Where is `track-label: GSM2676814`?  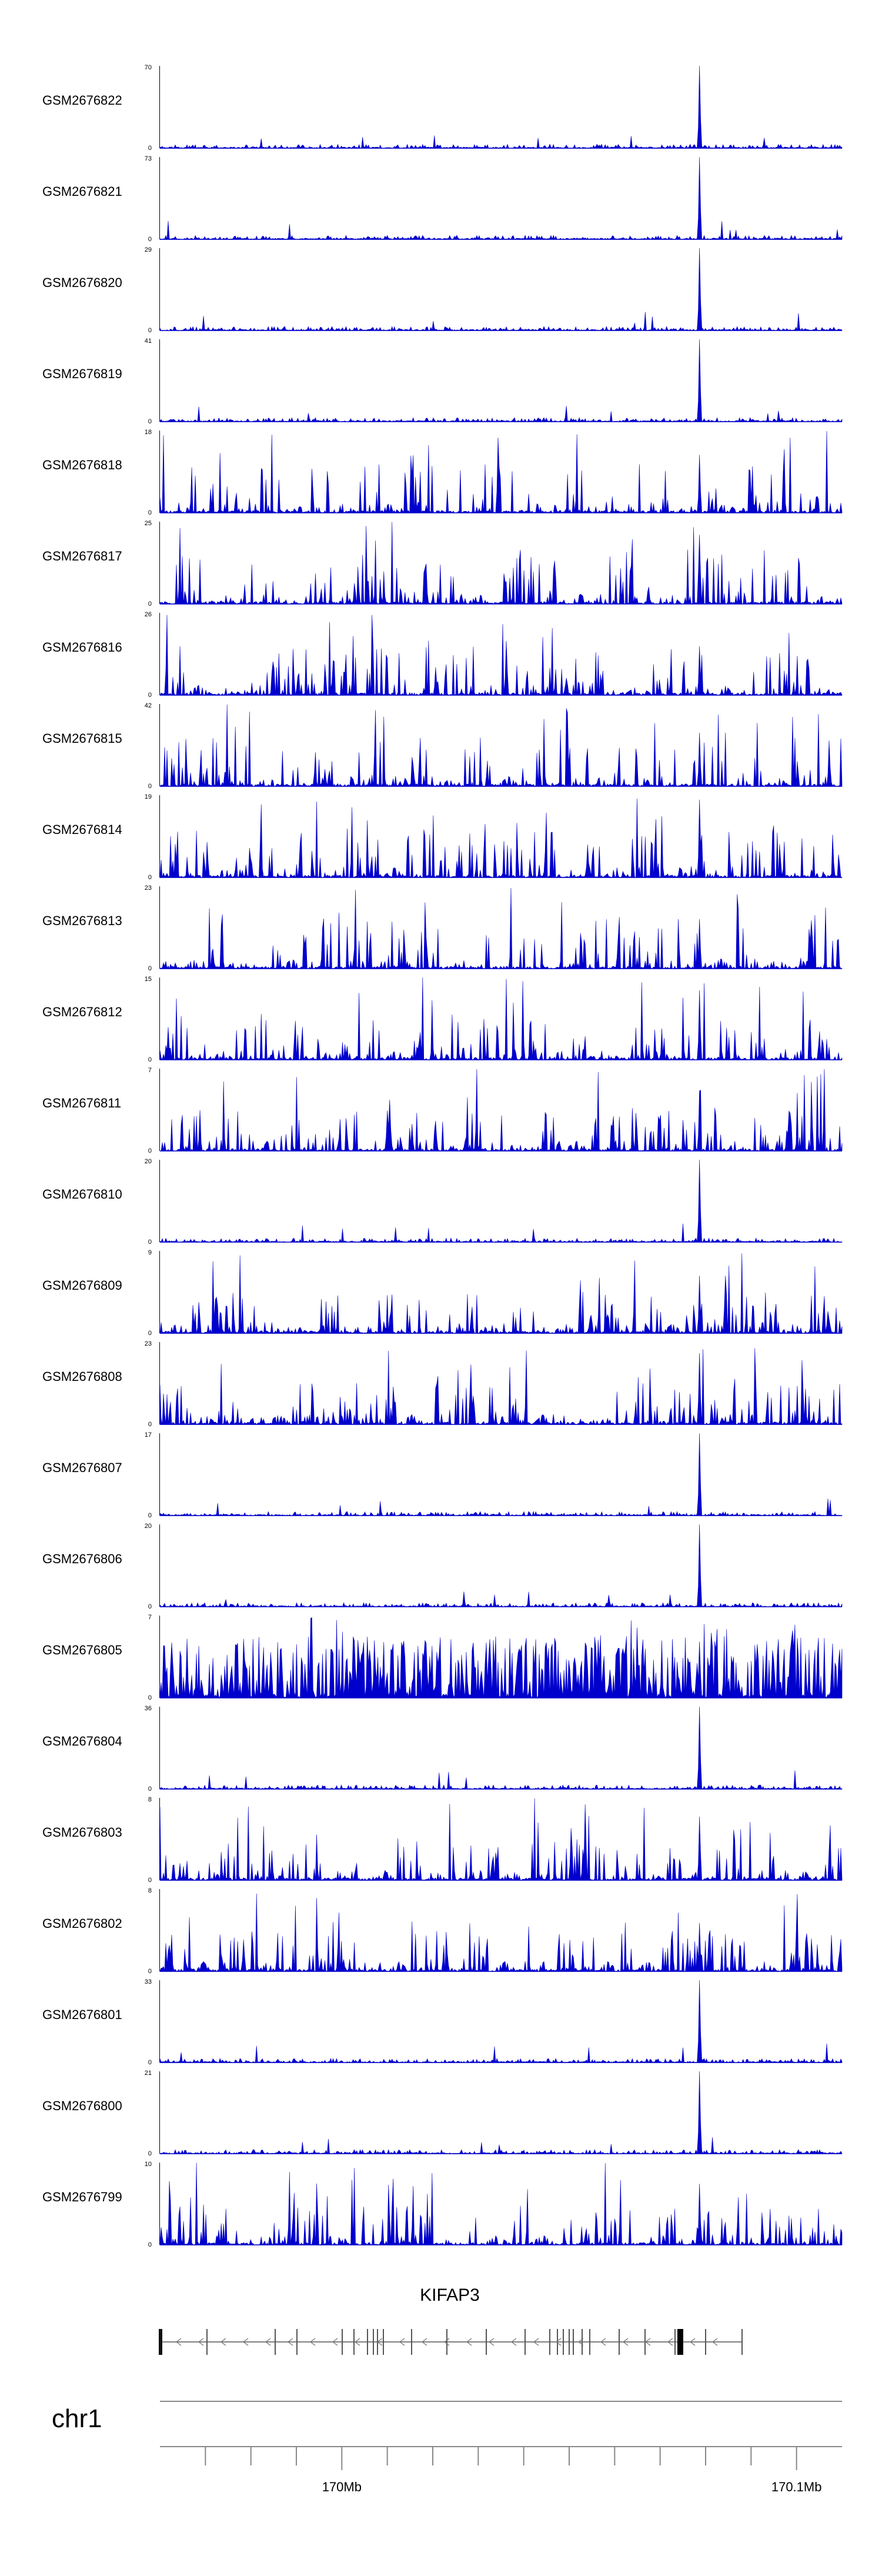
track-label: GSM2676814 is located at coordinates (82, 829).